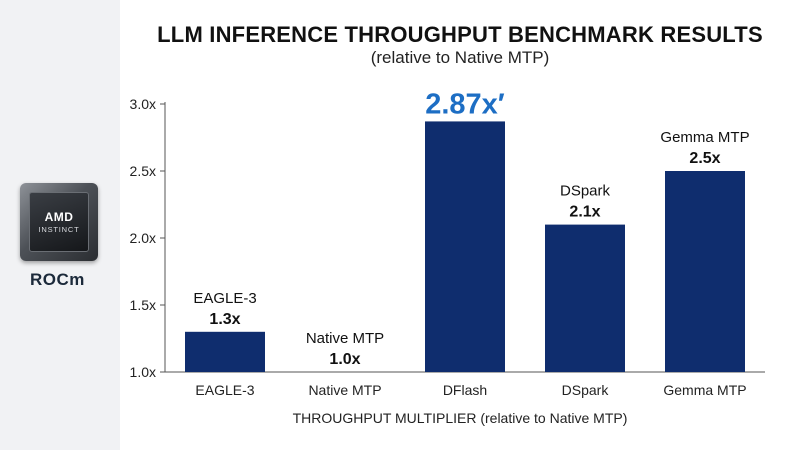 The image size is (800, 450). I want to click on x-tick-label: DSpark, so click(586, 390).